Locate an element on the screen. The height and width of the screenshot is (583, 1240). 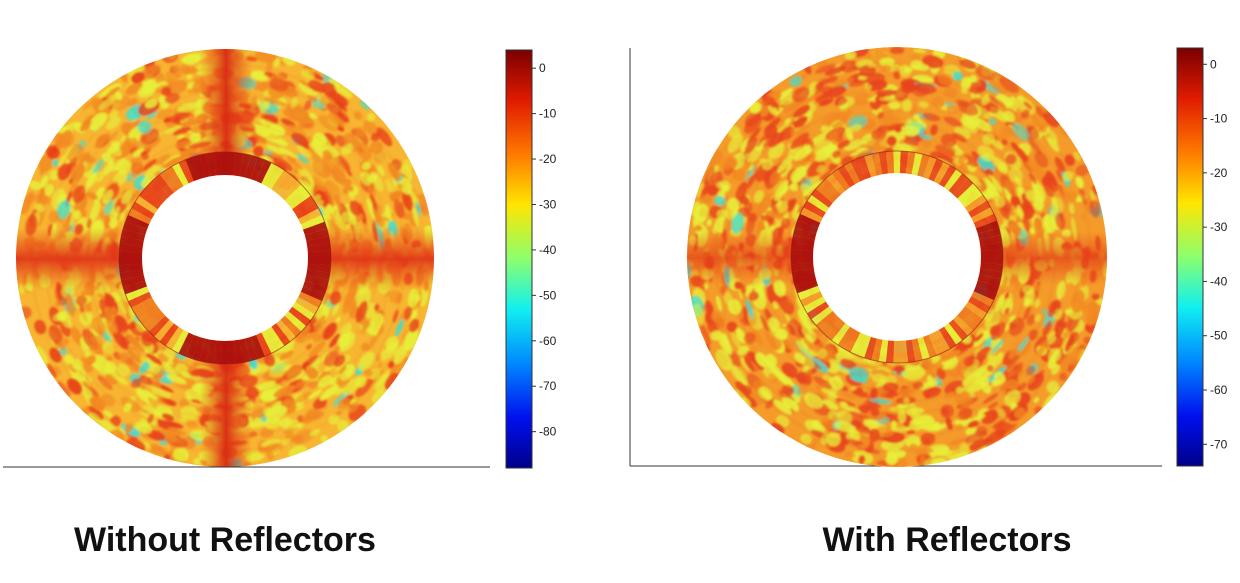
colorbar-right-bar is located at coordinates (1190, 257).